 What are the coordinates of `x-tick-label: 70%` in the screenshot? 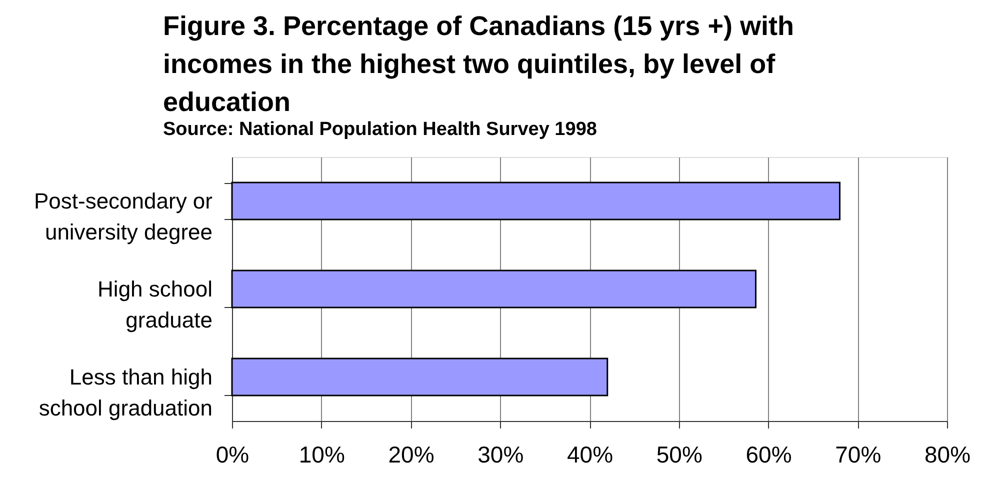 It's located at (858, 455).